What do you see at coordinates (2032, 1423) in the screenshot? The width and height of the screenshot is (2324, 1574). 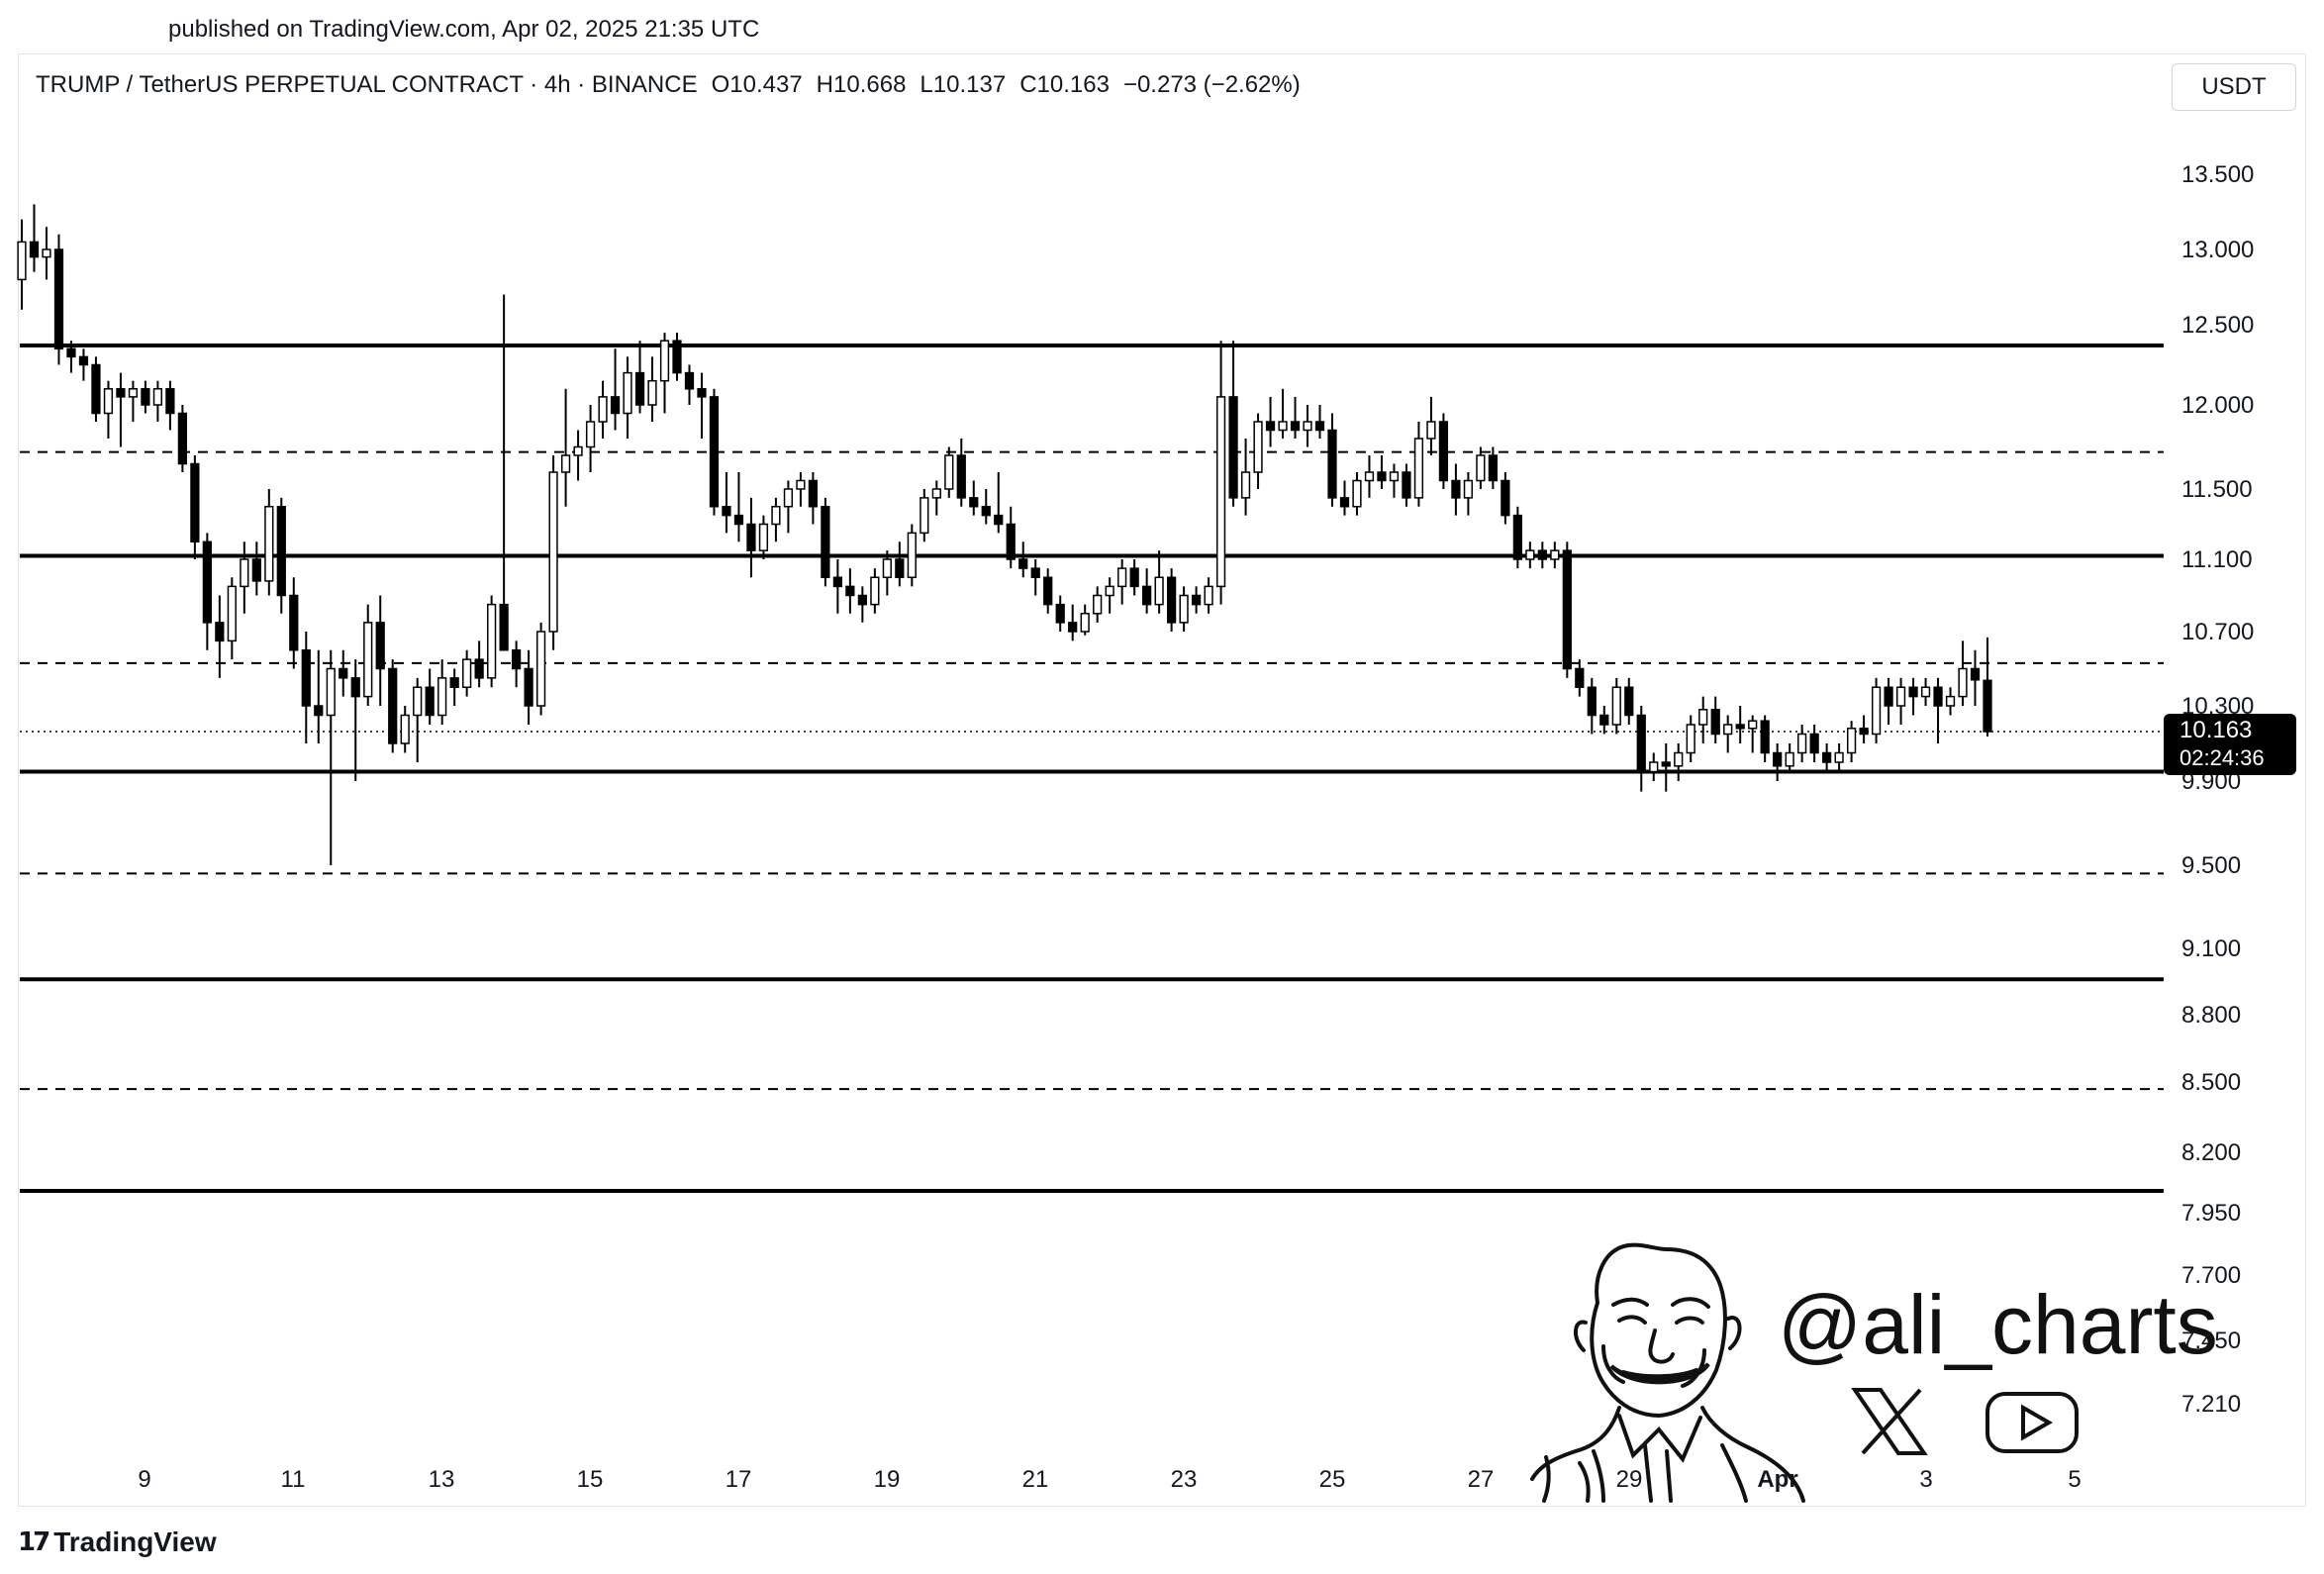 I see `youtube-icon` at bounding box center [2032, 1423].